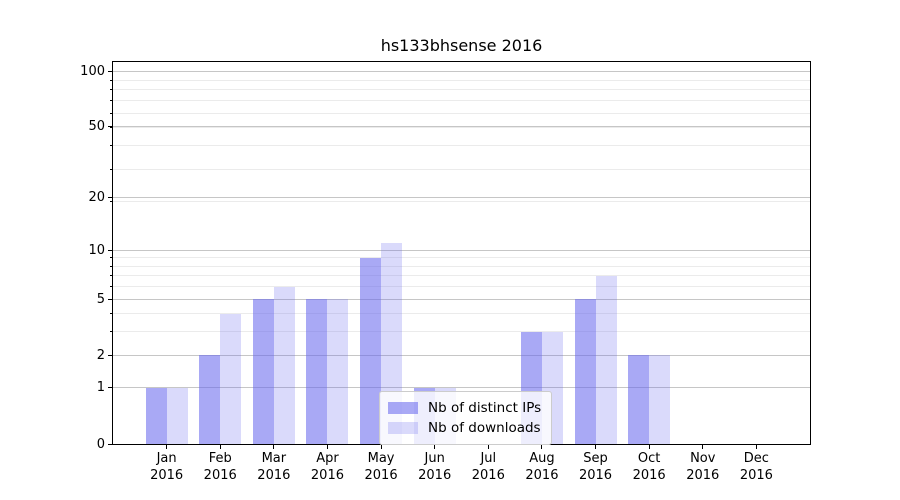  I want to click on y-tick-label: 5, so click(100, 299).